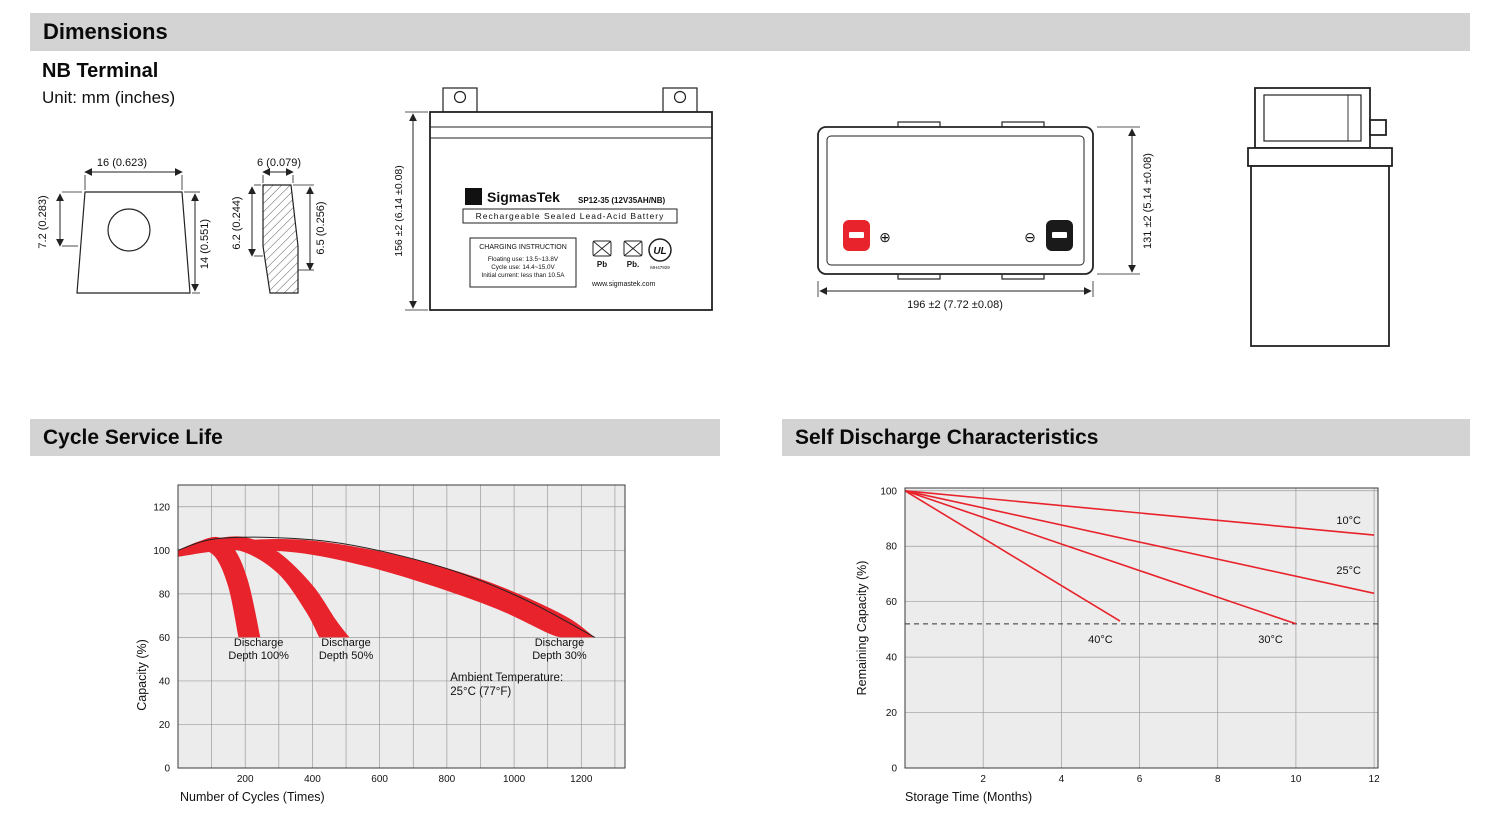 The width and height of the screenshot is (1500, 826). I want to click on y-tick-label: 120, so click(161, 507).